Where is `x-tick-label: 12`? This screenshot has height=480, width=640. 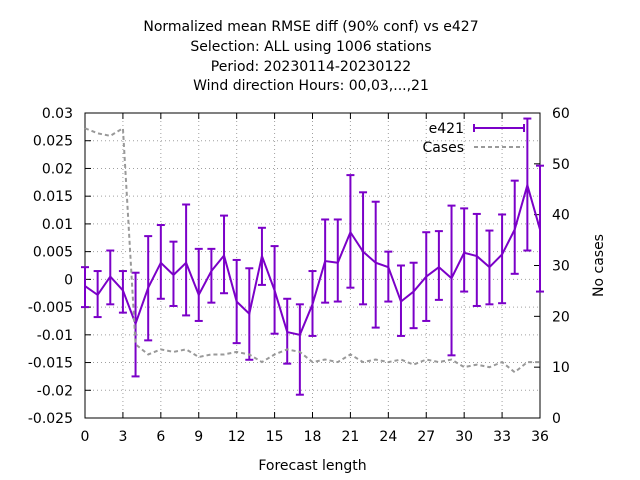 x-tick-label: 12 is located at coordinates (237, 437).